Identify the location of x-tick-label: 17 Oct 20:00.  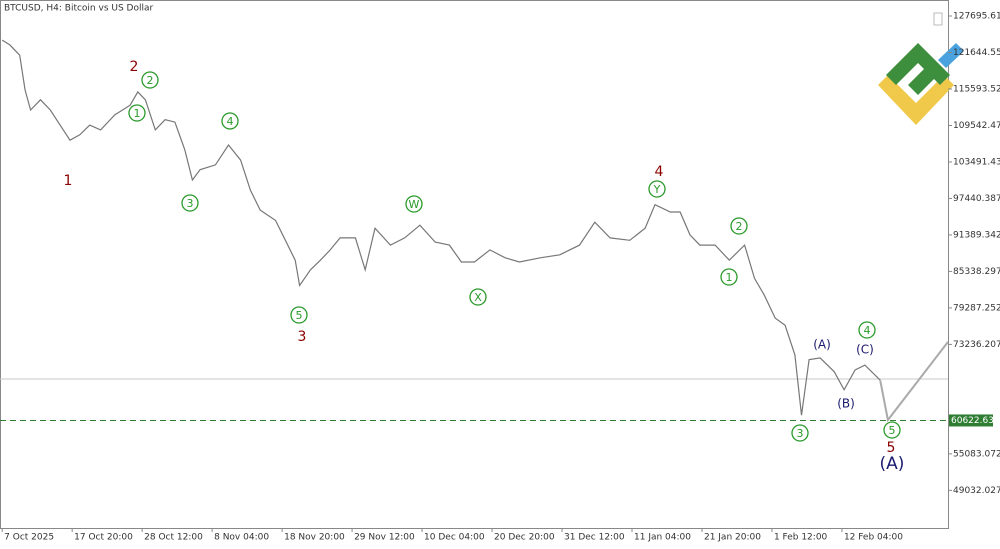
(103, 538).